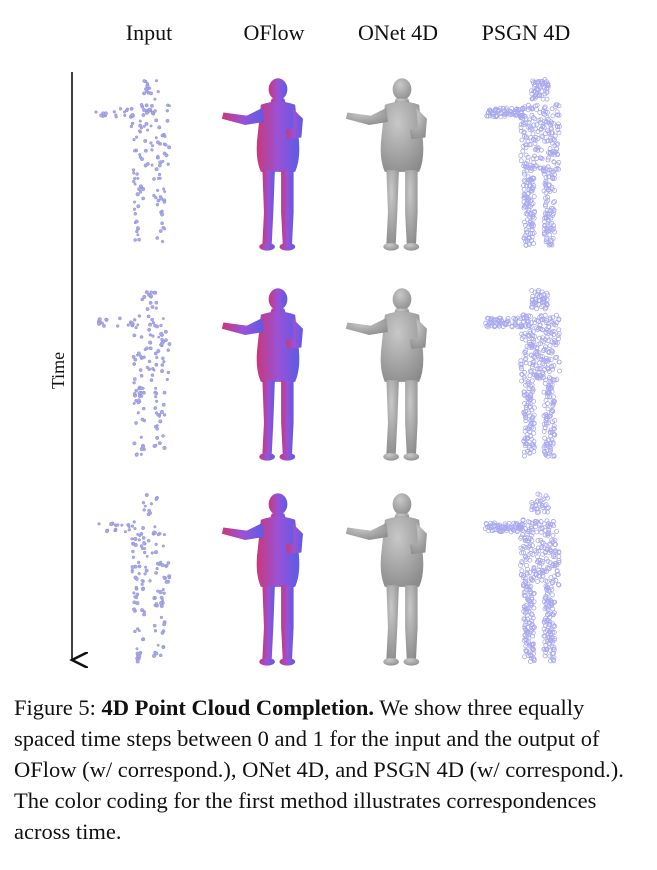 Image resolution: width=657 pixels, height=870 pixels. I want to click on figure-number: Figure 5:, so click(55, 707).